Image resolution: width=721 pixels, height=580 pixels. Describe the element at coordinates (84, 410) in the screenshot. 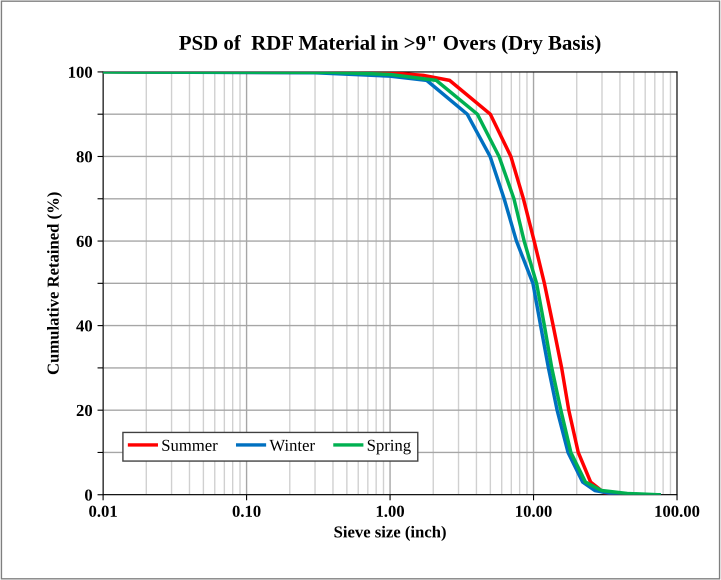

I see `y-tick-label: 20` at that location.